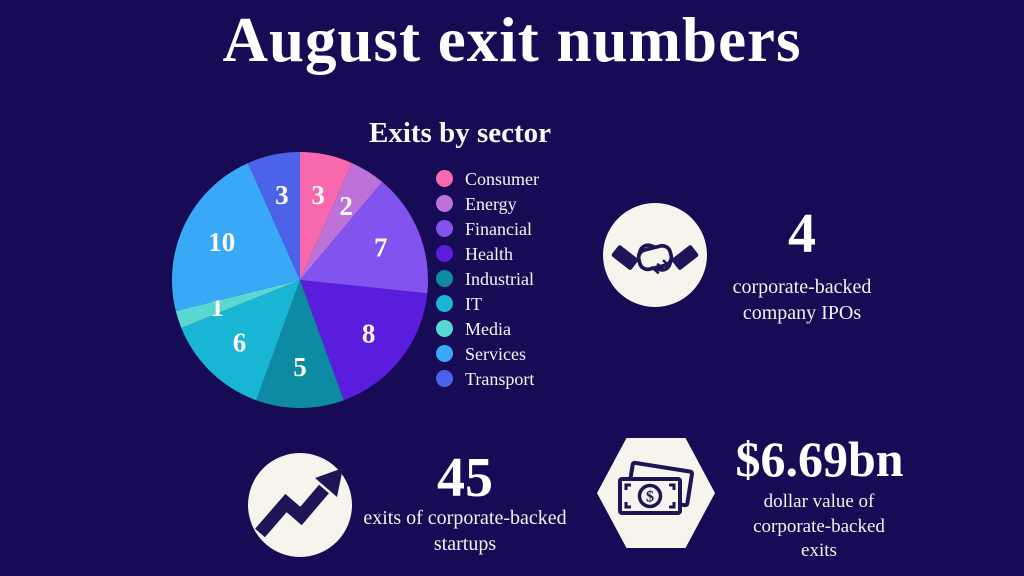  What do you see at coordinates (656, 487) in the screenshot?
I see `banknote-glyph: $` at bounding box center [656, 487].